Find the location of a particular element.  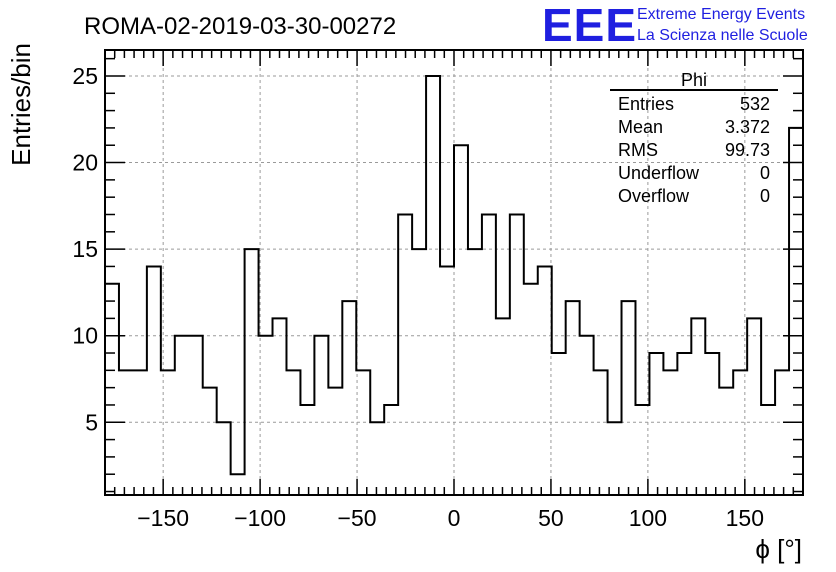

x-tick-label: 50 is located at coordinates (551, 518).